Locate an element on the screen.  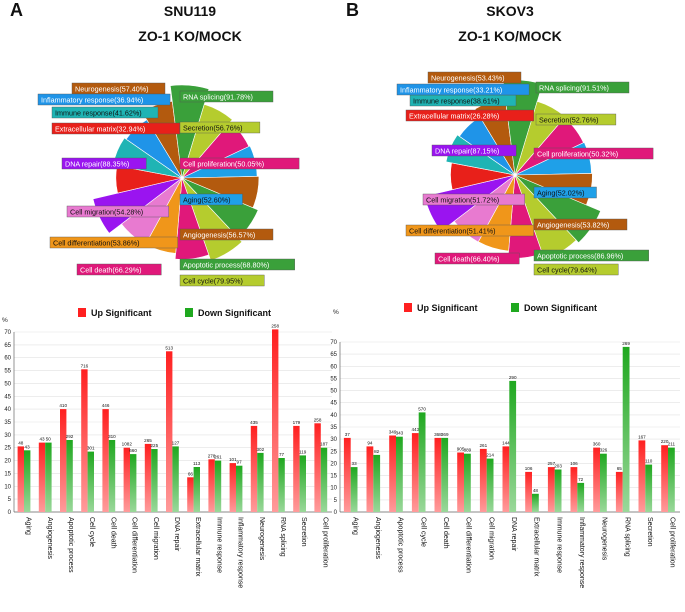
legend-label-up: Up Significant is located at coordinates (447, 308).